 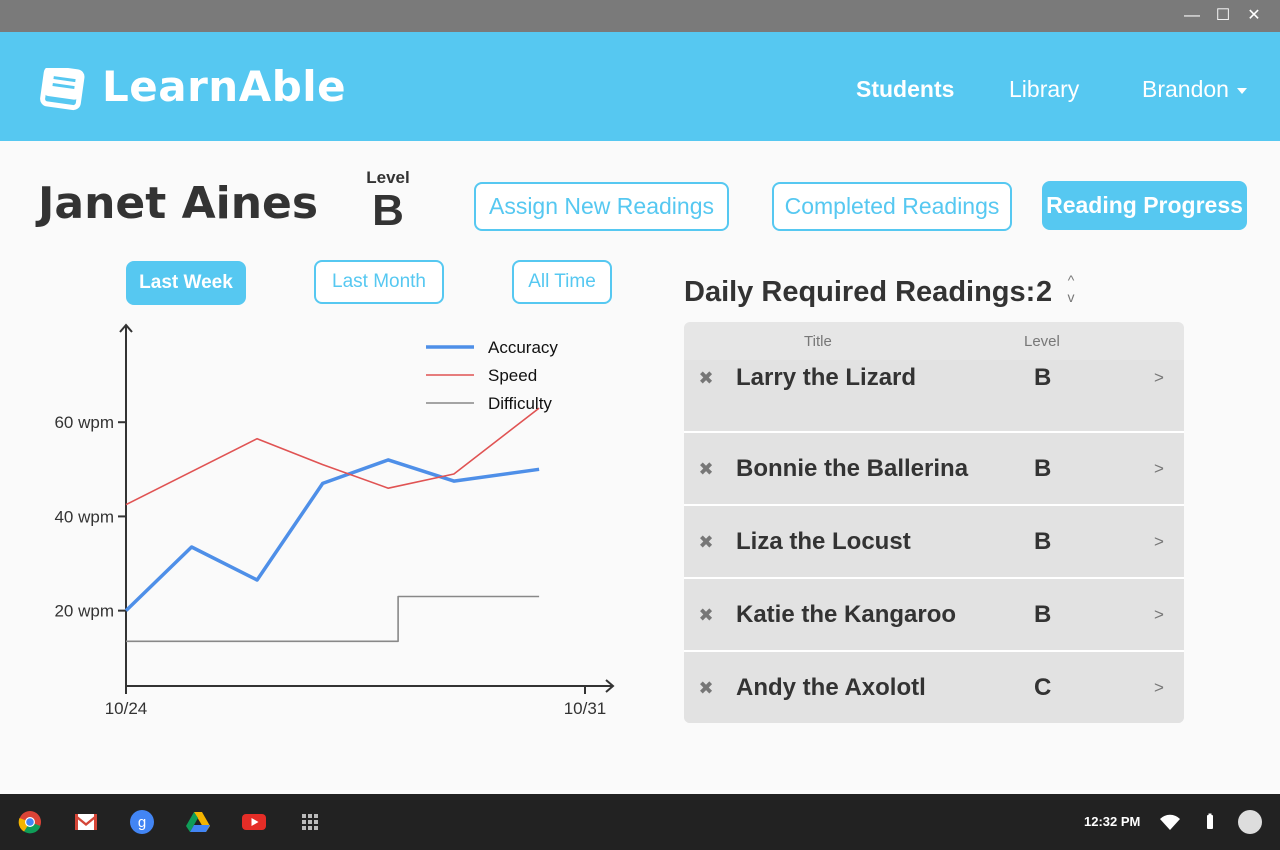 What do you see at coordinates (601, 206) in the screenshot?
I see `assign-new-readings-button: Assign New Readings` at bounding box center [601, 206].